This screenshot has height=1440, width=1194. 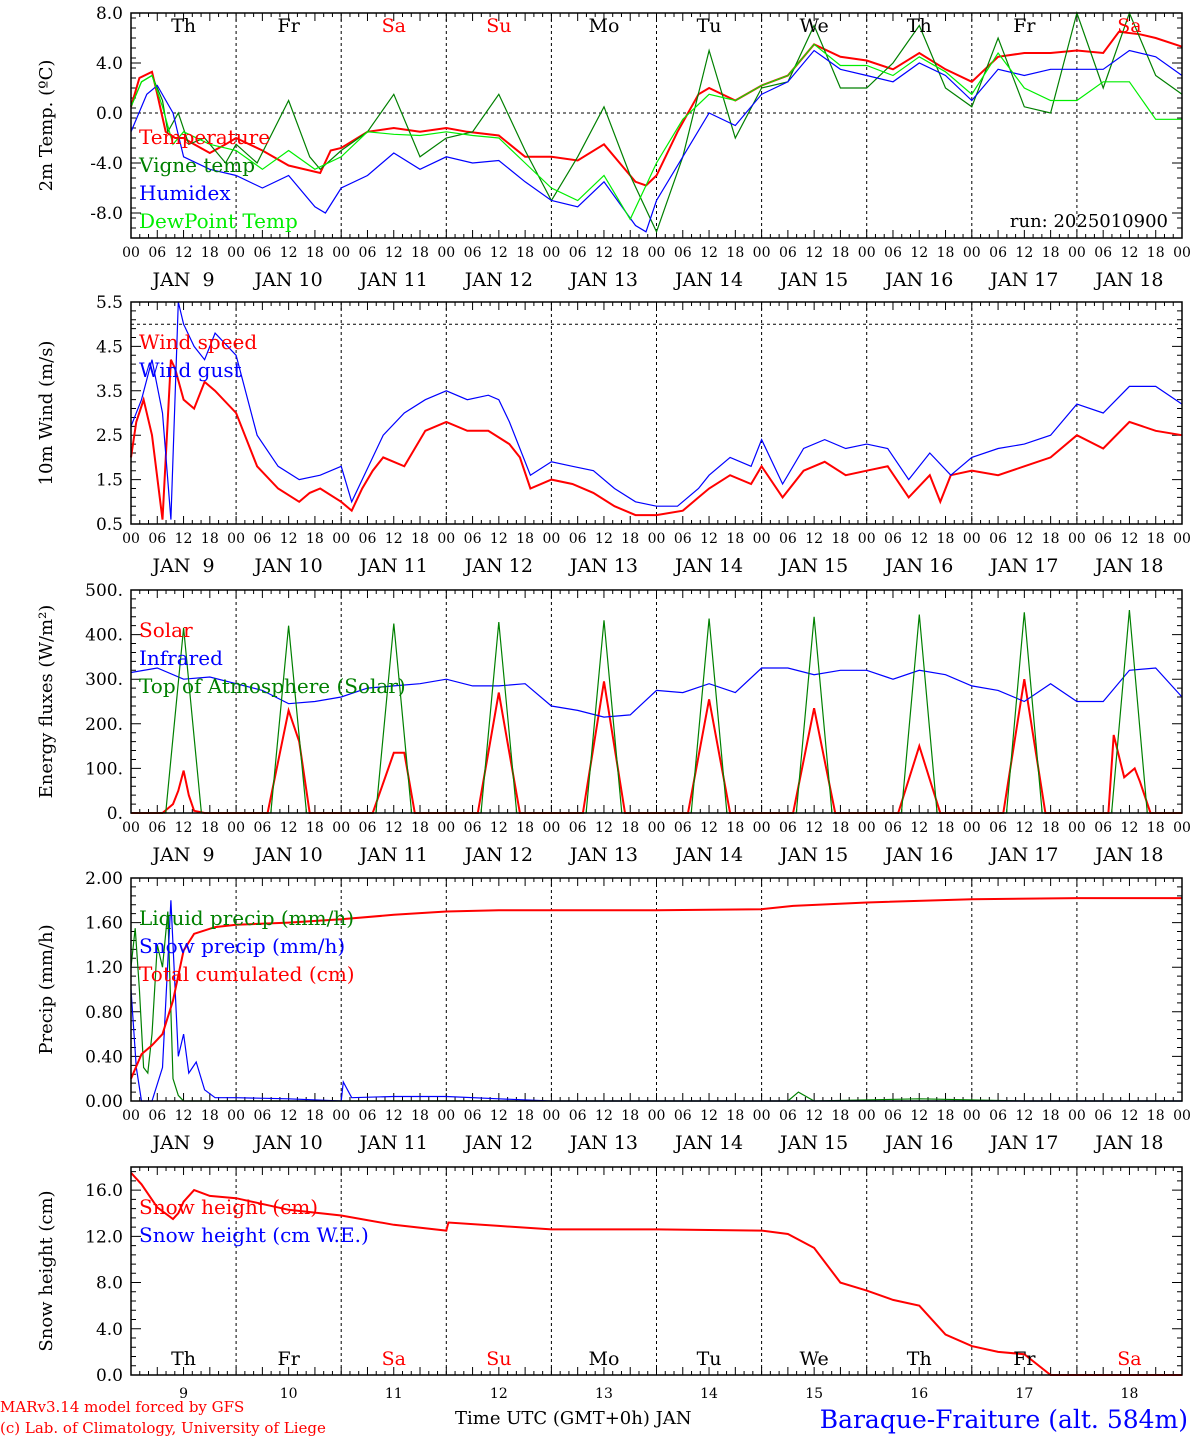 What do you see at coordinates (709, 1394) in the screenshot?
I see `day-number-label: 14` at bounding box center [709, 1394].